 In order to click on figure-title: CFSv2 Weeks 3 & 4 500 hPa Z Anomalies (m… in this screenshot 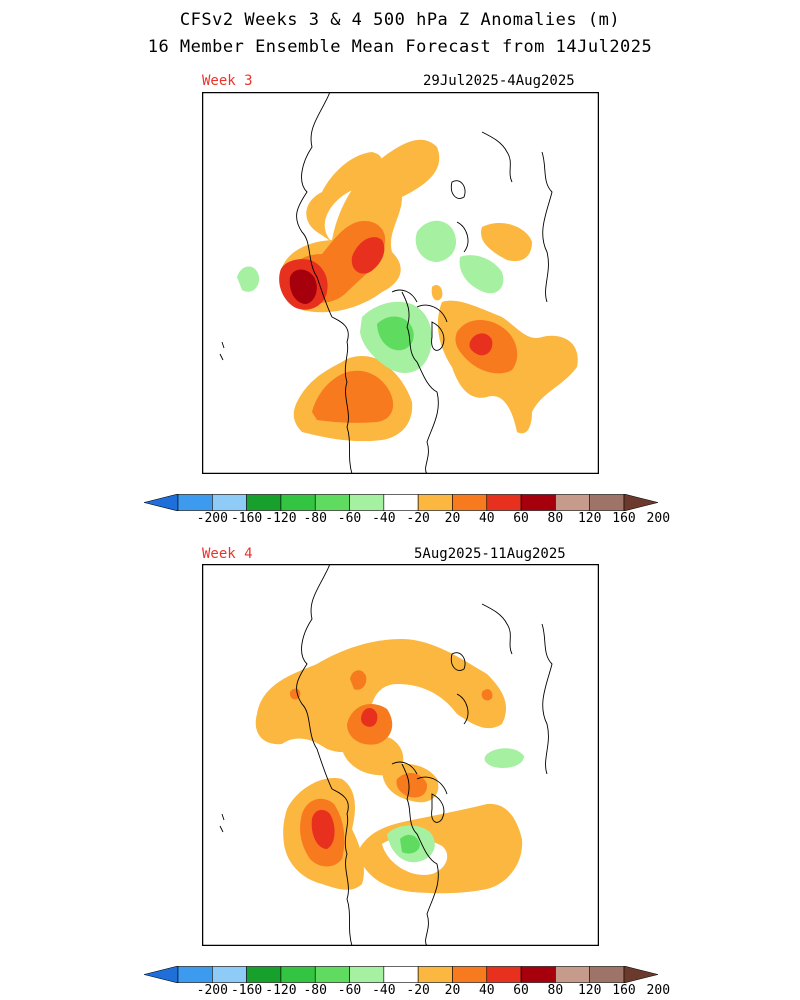, I will do `click(400, 20)`.